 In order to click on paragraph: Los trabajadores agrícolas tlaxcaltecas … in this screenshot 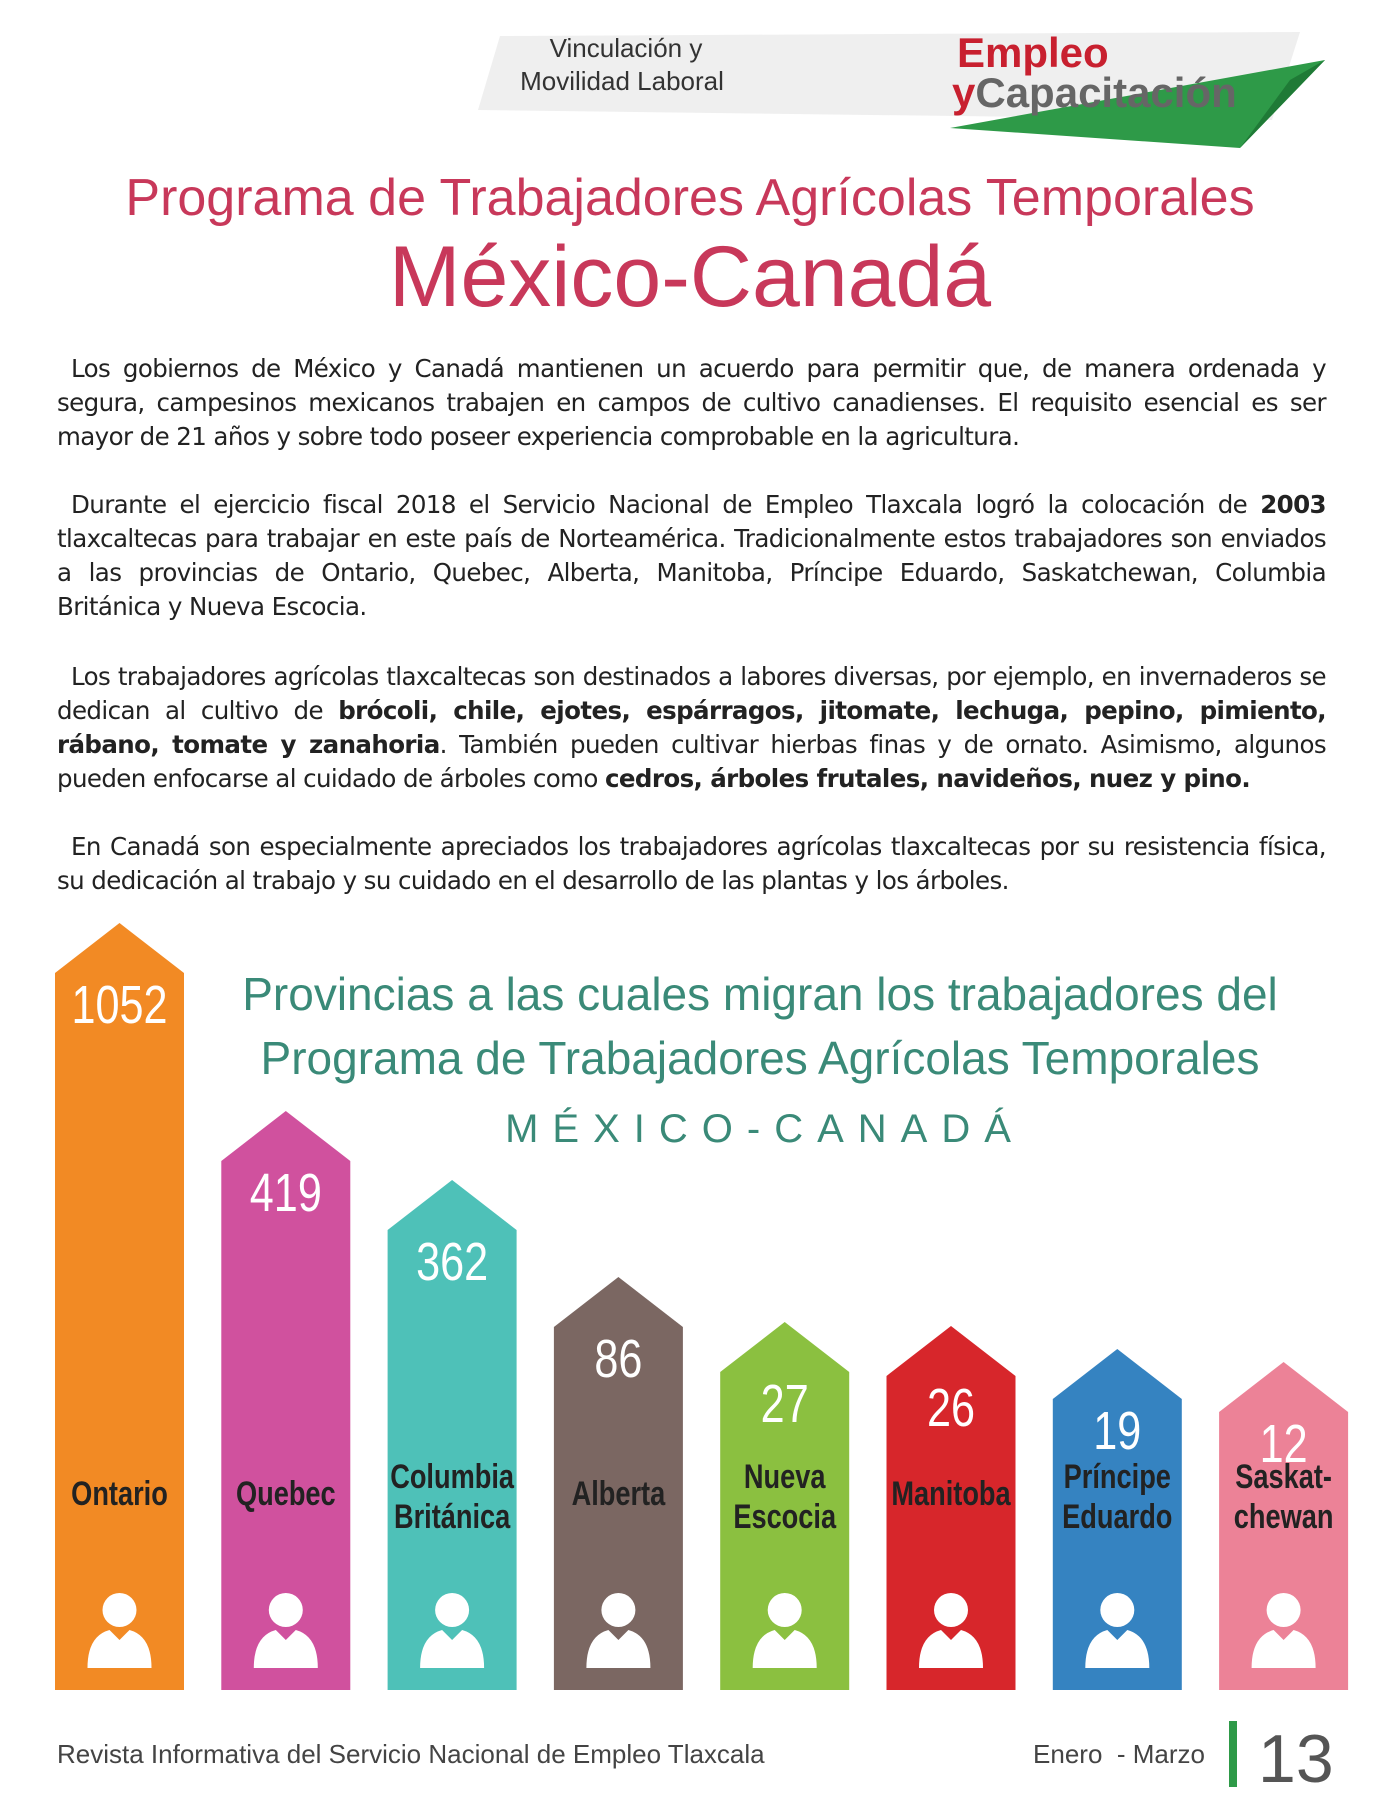, I will do `click(692, 728)`.